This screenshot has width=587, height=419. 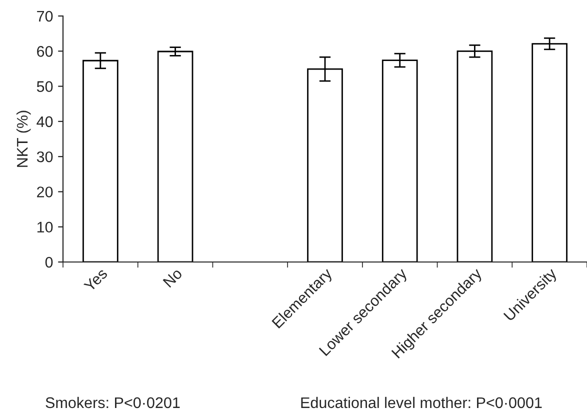 I want to click on y-tick-label: 40, so click(x=44, y=122).